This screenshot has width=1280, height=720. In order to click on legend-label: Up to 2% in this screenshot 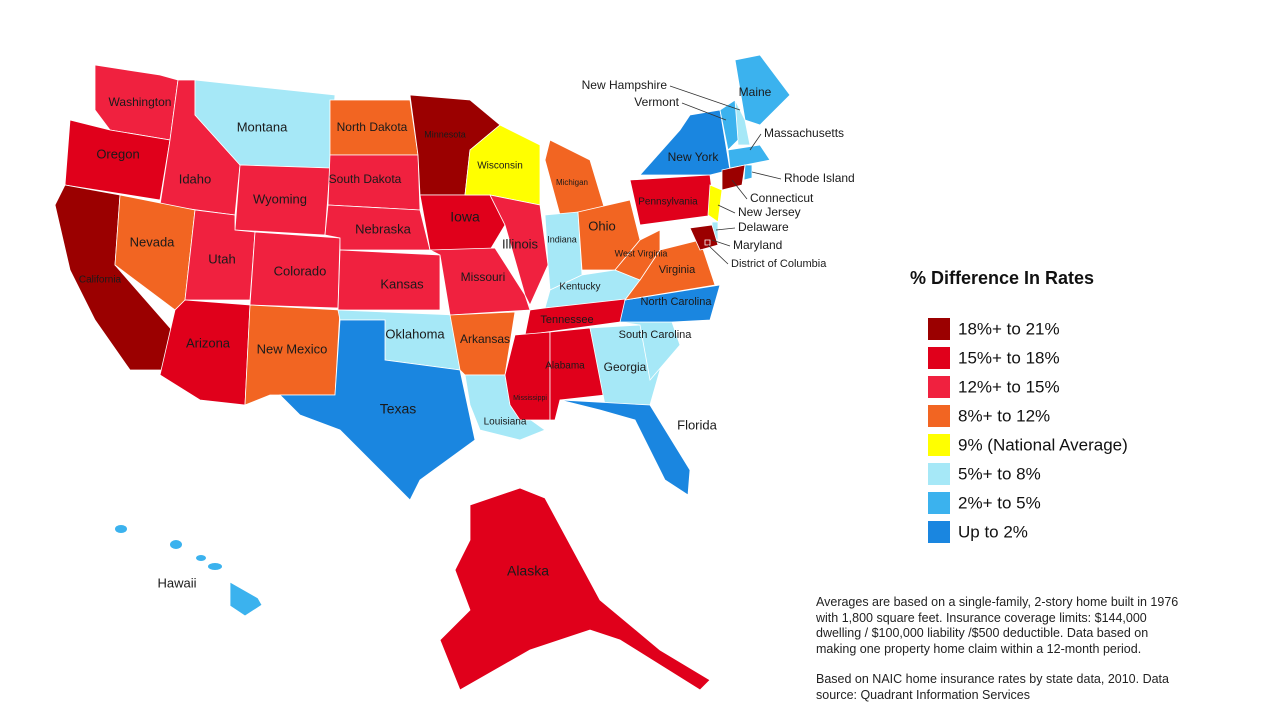, I will do `click(993, 531)`.